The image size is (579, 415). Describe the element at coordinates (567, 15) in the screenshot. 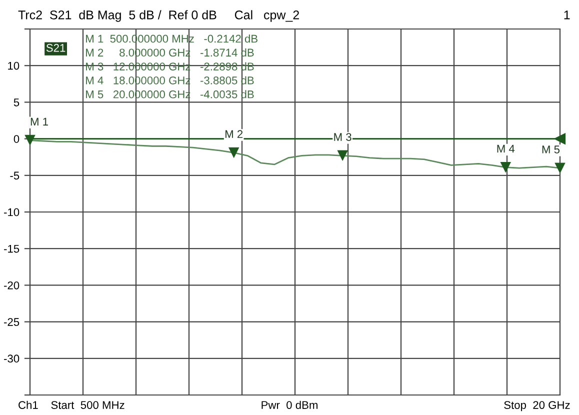

I see `text: 1` at that location.